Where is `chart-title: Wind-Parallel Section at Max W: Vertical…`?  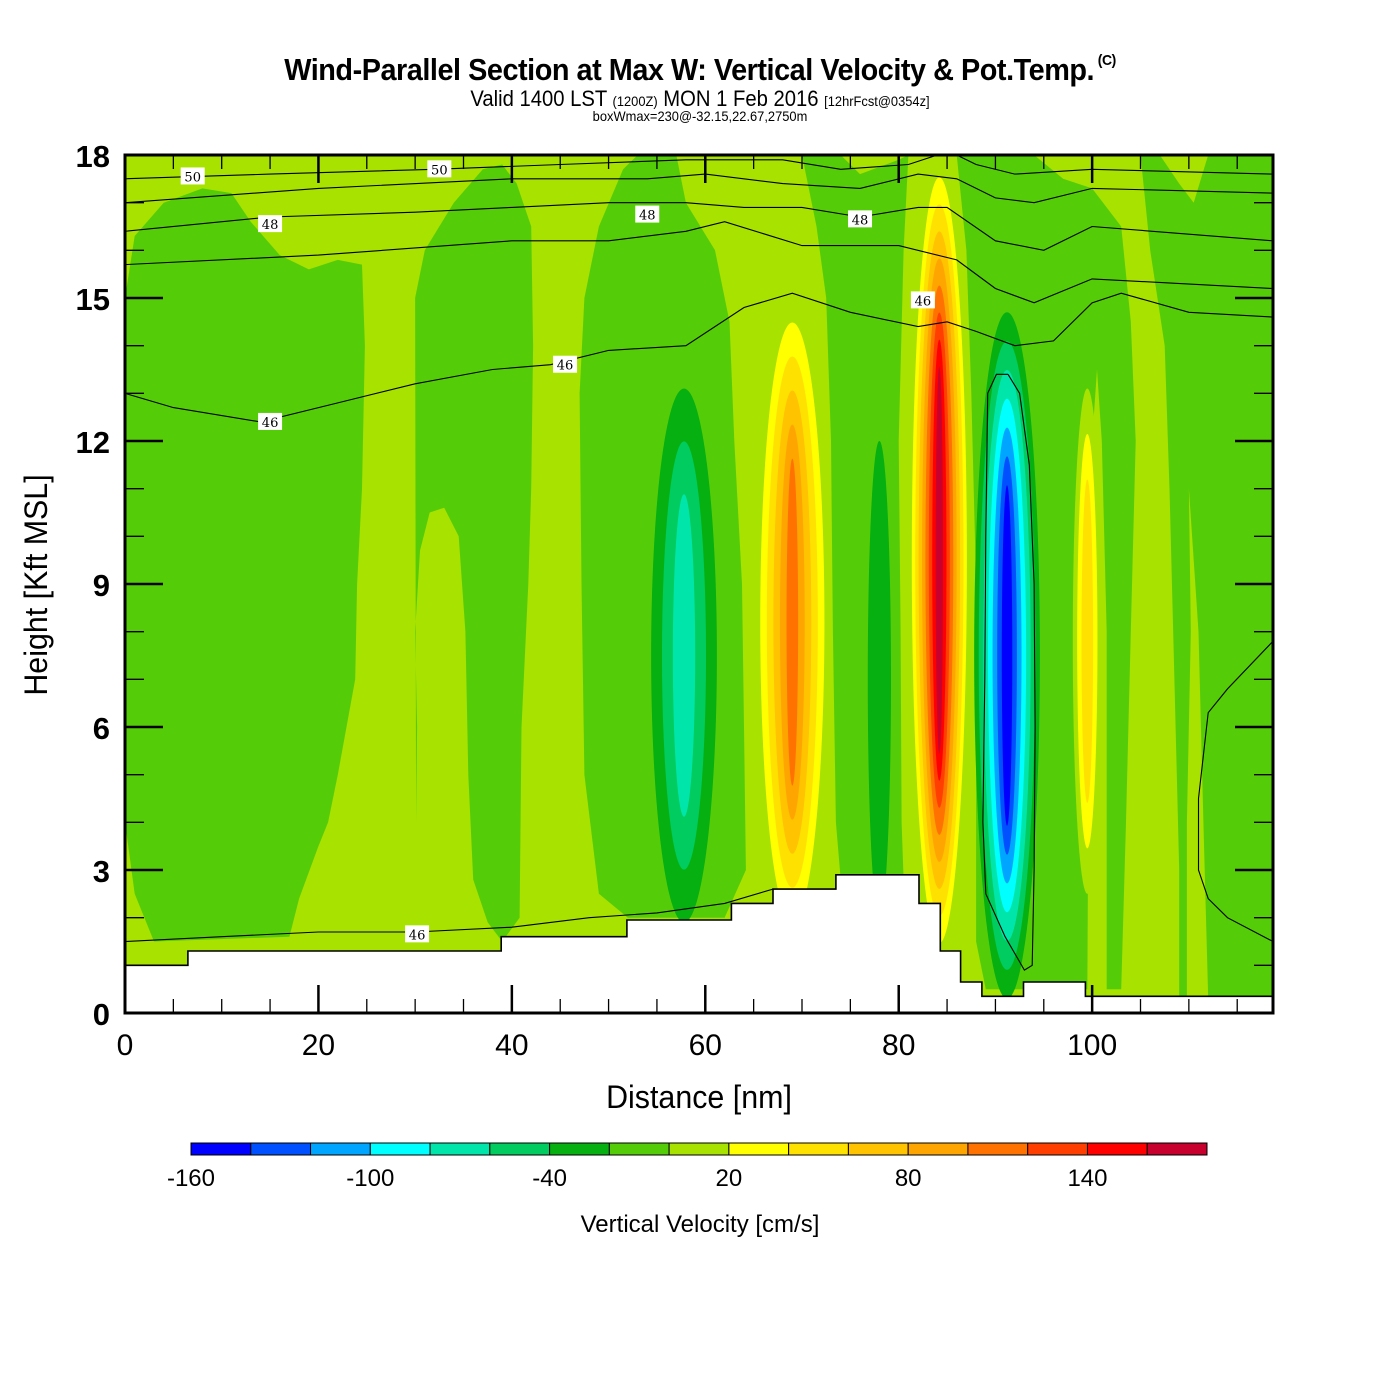 chart-title: Wind-Parallel Section at Max W: Vertical… is located at coordinates (700, 70).